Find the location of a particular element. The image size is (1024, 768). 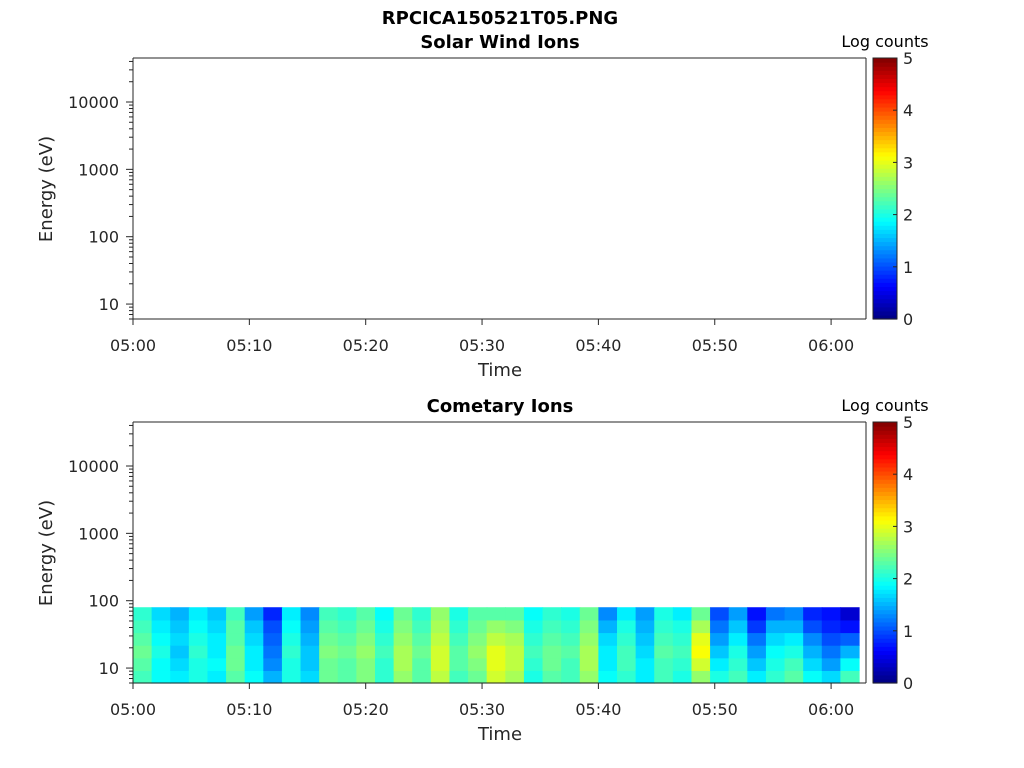

panel-title: Cometary Ions is located at coordinates (500, 406).